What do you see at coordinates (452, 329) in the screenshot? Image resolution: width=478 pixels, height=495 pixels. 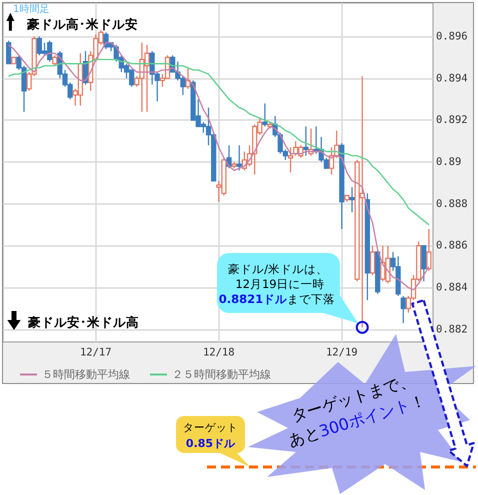 I see `y-tick-label: 0.882` at bounding box center [452, 329].